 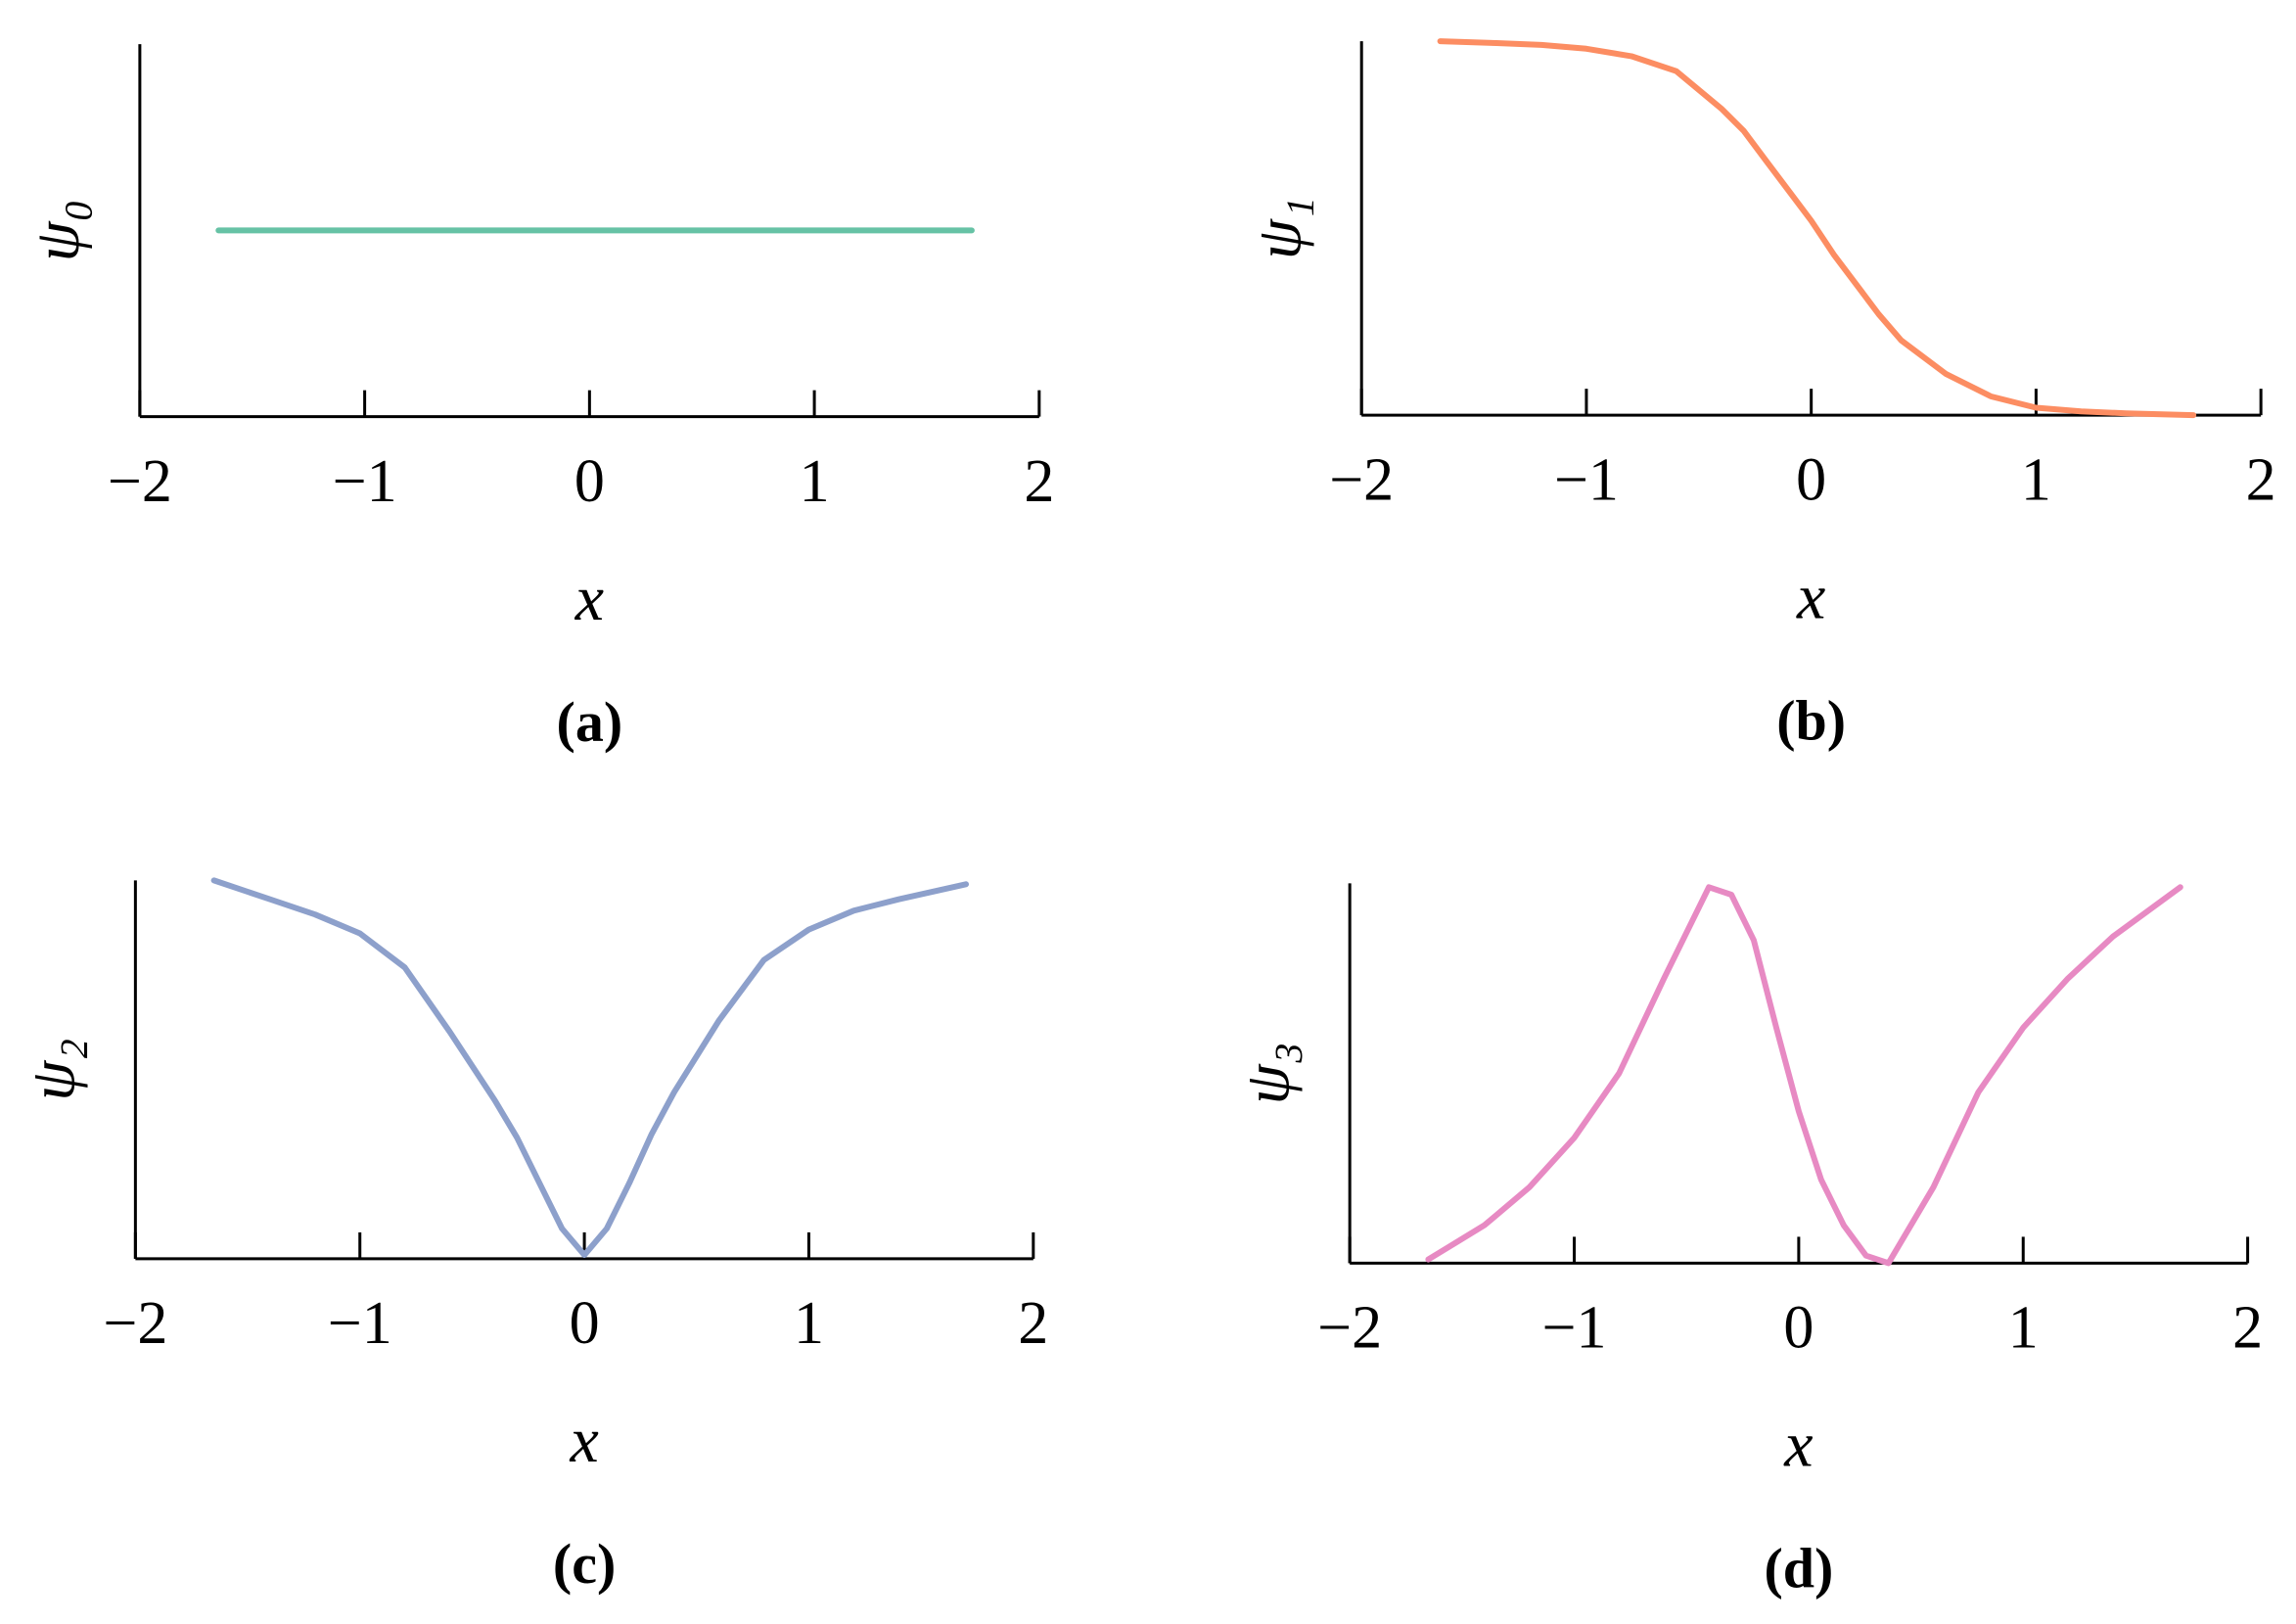 What do you see at coordinates (57, 230) in the screenshot?
I see `y-axis-label: ψ₀` at bounding box center [57, 230].